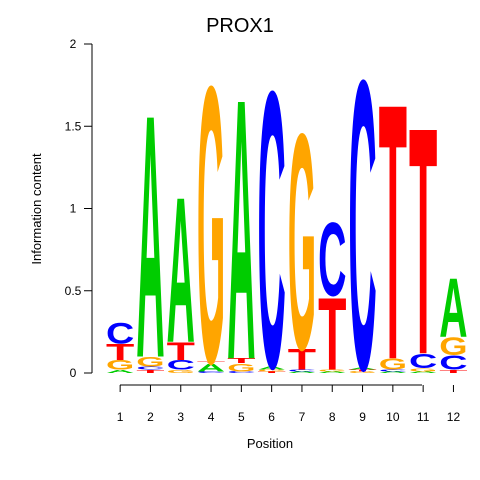 This screenshot has height=480, width=480. I want to click on chart-title: PROX1, so click(240, 26).